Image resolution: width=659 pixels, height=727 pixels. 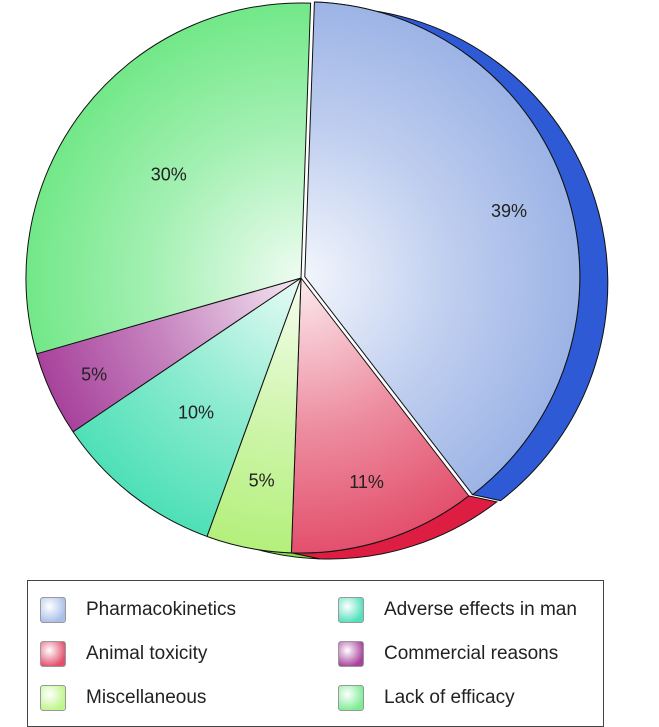 What do you see at coordinates (471, 653) in the screenshot?
I see `legend-label: Commercial reasons` at bounding box center [471, 653].